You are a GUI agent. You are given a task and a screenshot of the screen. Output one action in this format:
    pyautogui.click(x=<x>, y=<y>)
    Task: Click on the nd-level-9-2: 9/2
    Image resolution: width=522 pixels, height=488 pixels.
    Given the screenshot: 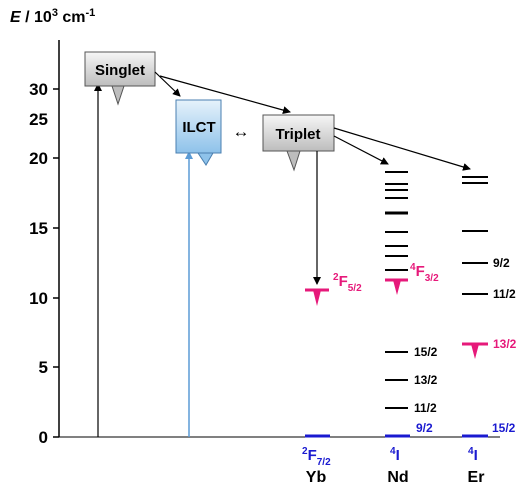 What is the action you would take?
    pyautogui.click(x=424, y=428)
    